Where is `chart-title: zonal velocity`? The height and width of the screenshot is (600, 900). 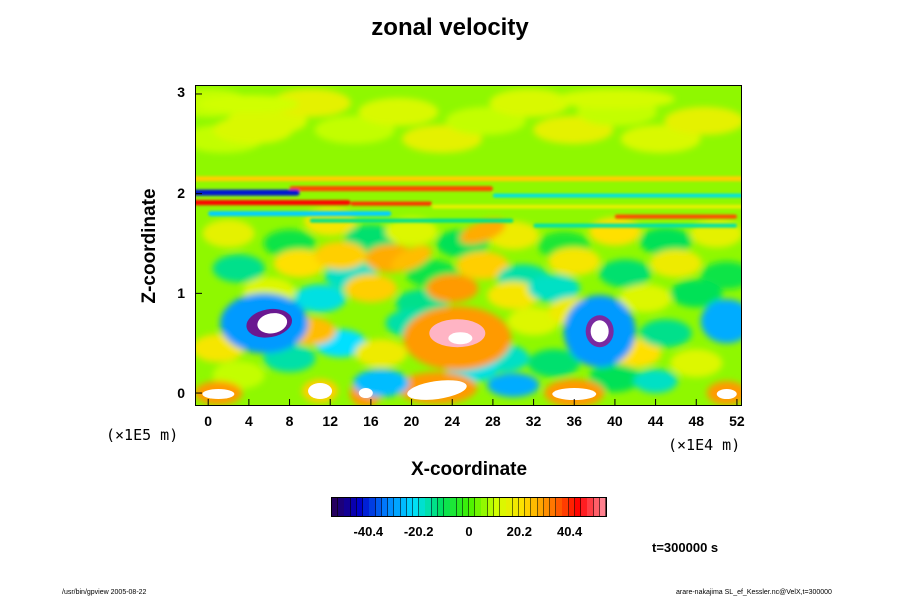 chart-title: zonal velocity is located at coordinates (450, 27).